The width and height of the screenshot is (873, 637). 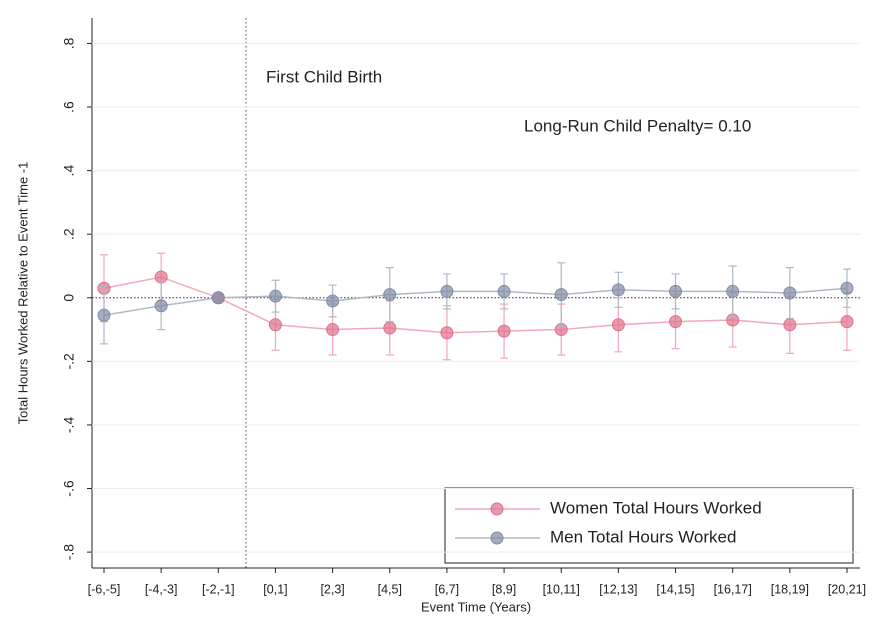 What do you see at coordinates (790, 589) in the screenshot?
I see `x-tick-label: [18,19]` at bounding box center [790, 589].